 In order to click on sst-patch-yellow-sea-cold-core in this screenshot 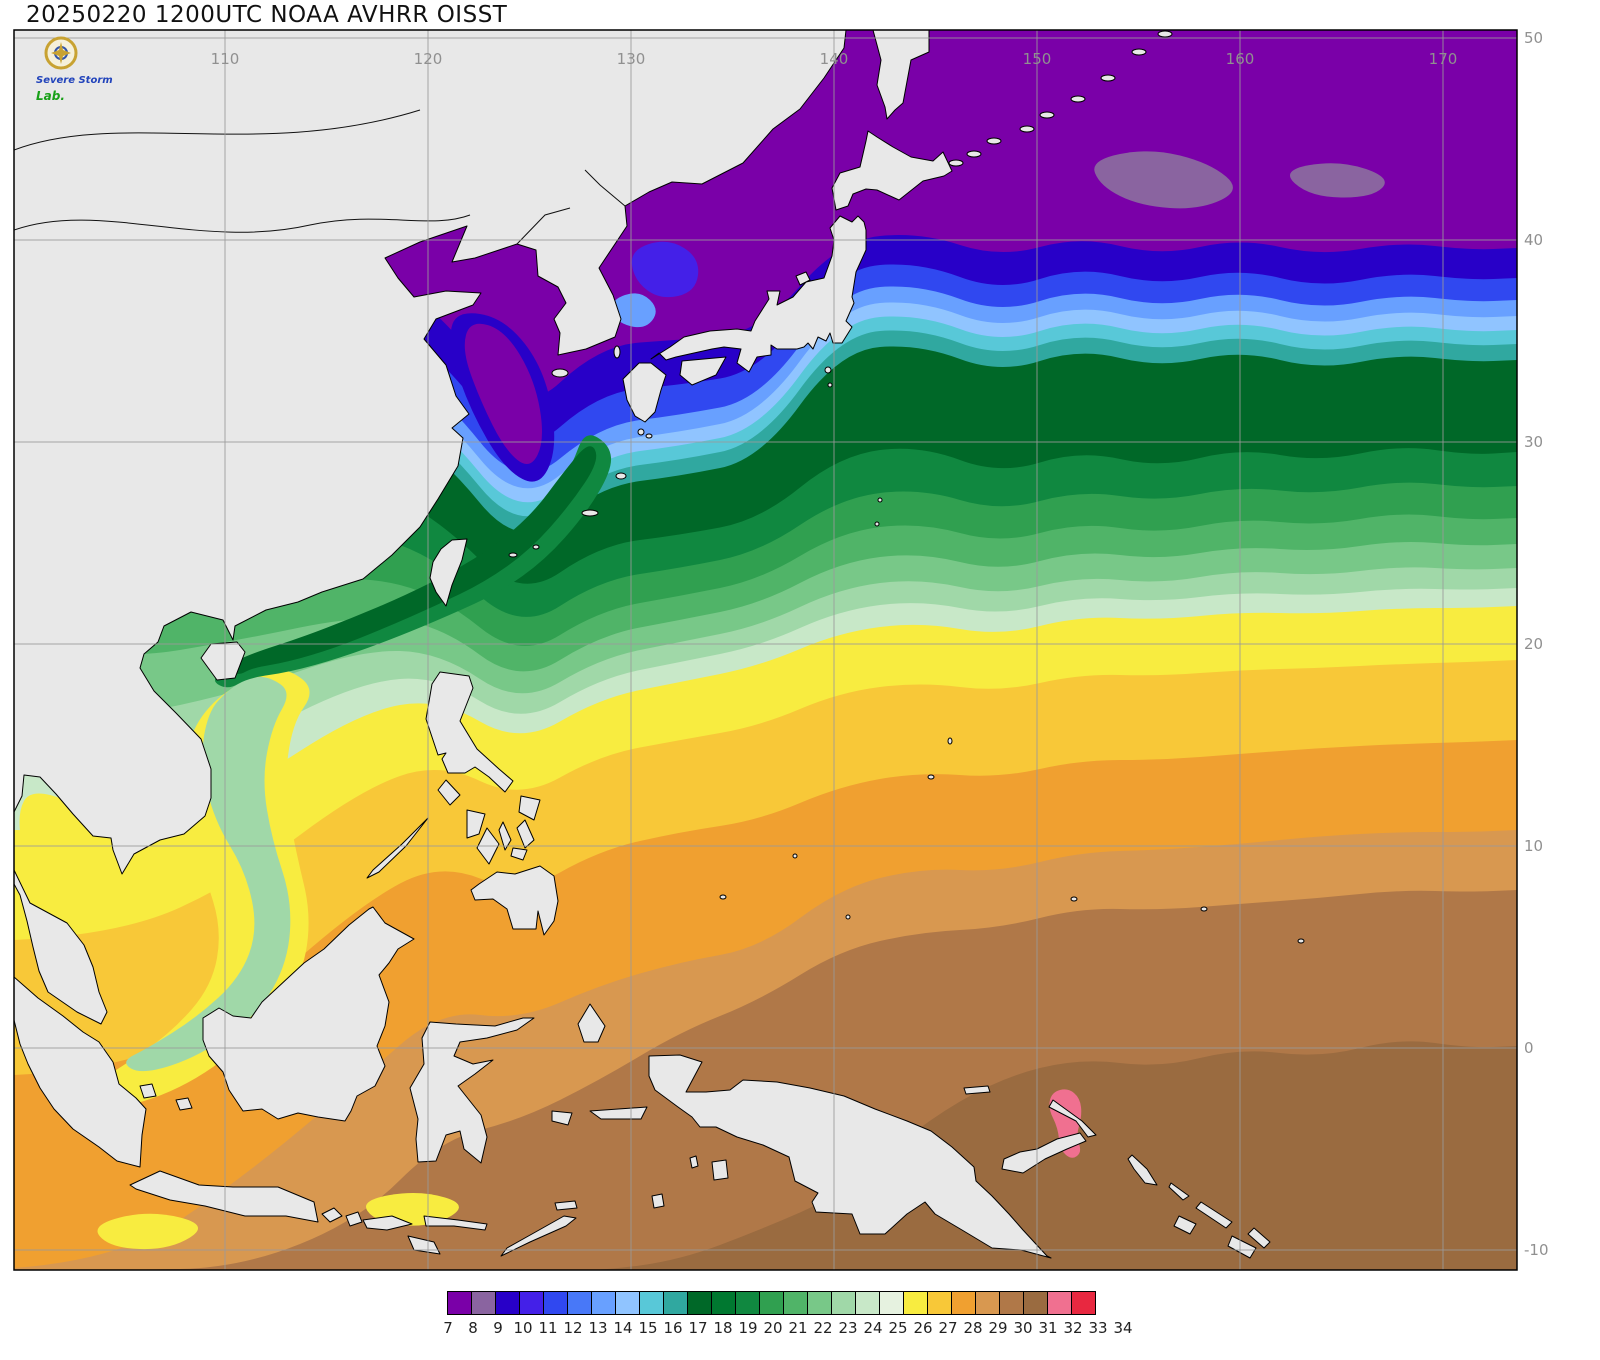, I will do `click(503, 393)`.